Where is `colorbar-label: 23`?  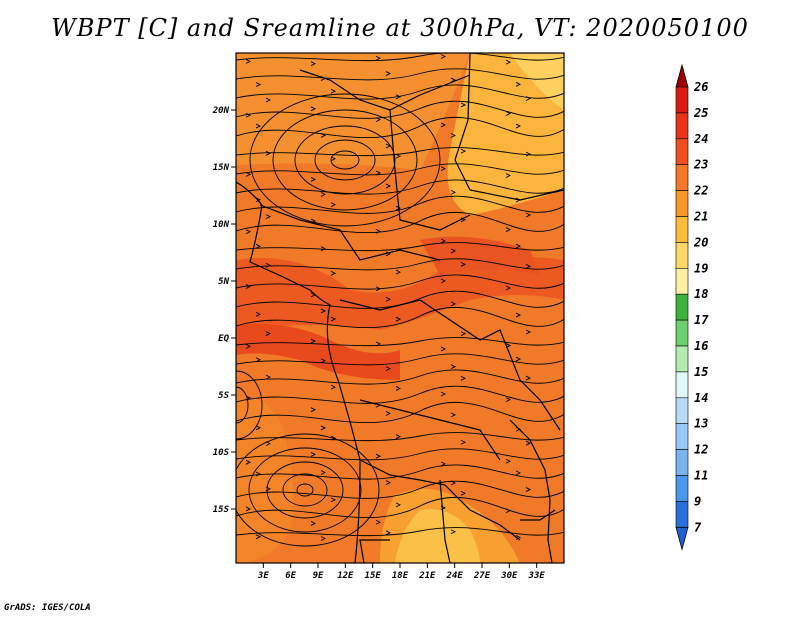 colorbar-label: 23 is located at coordinates (700, 165).